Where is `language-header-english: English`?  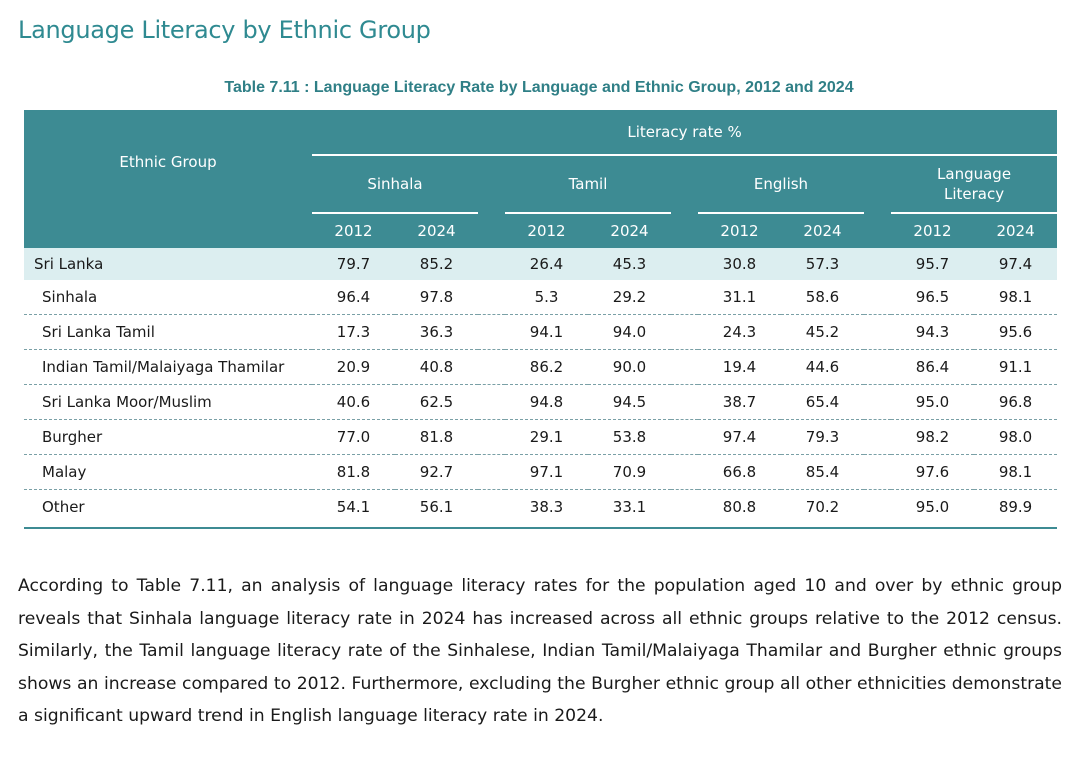
language-header-english: English is located at coordinates (781, 184).